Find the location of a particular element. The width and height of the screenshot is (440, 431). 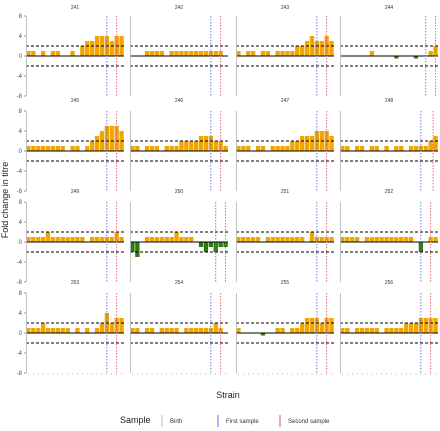

y-tick-label: 4 is located at coordinates (21, 37).